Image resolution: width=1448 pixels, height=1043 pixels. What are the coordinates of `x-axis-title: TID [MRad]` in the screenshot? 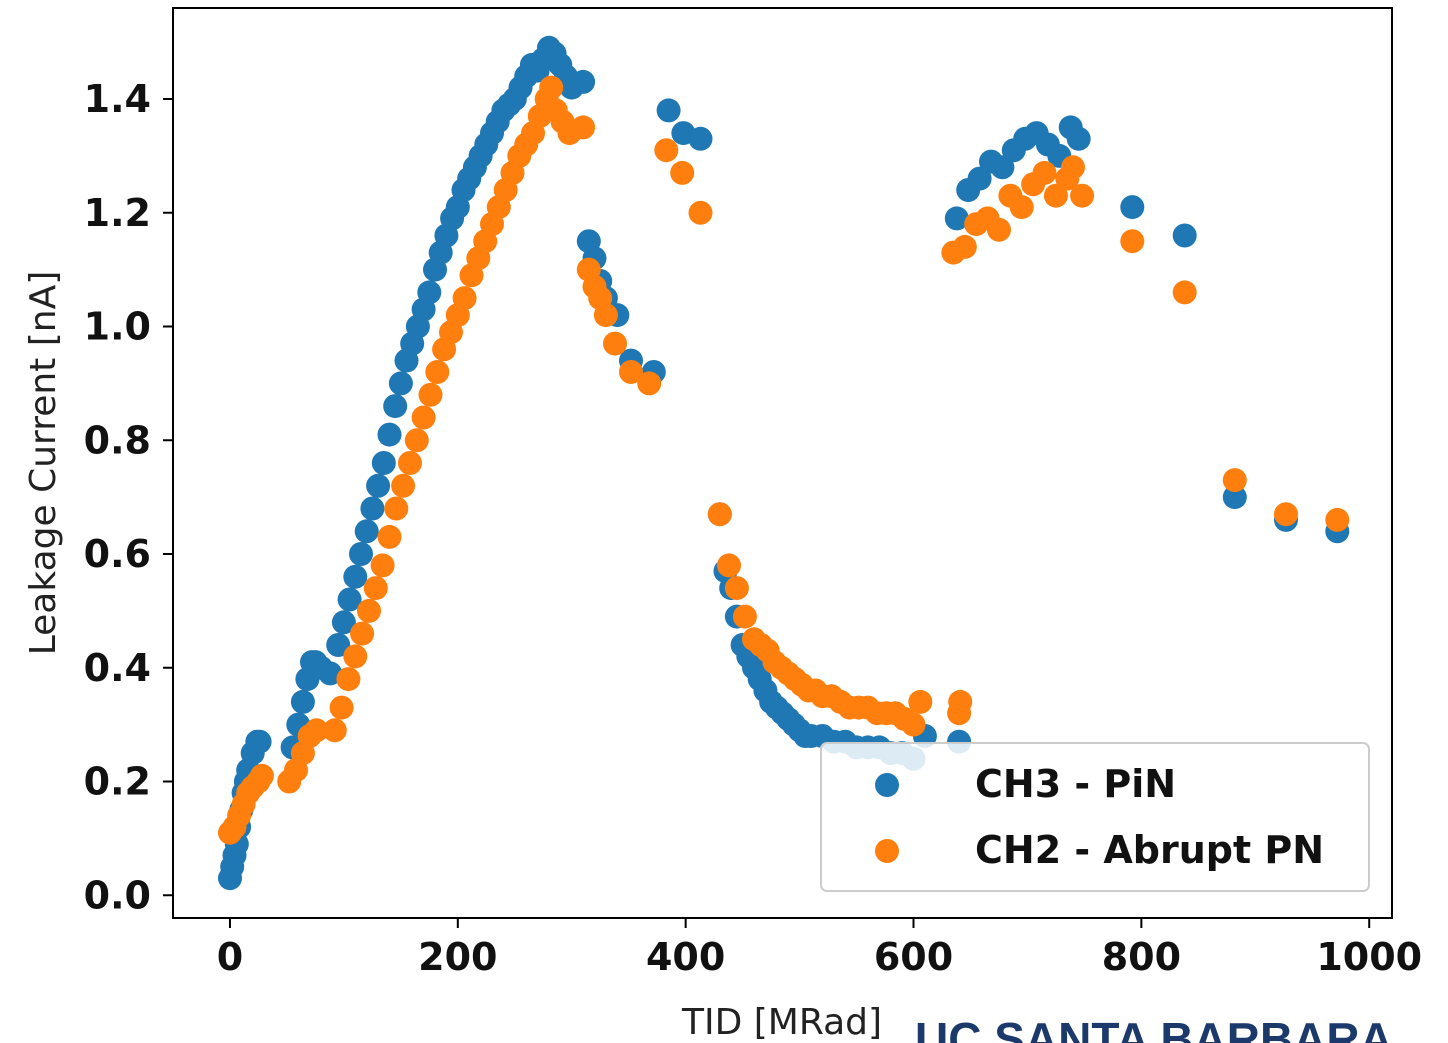 It's located at (781, 1022).